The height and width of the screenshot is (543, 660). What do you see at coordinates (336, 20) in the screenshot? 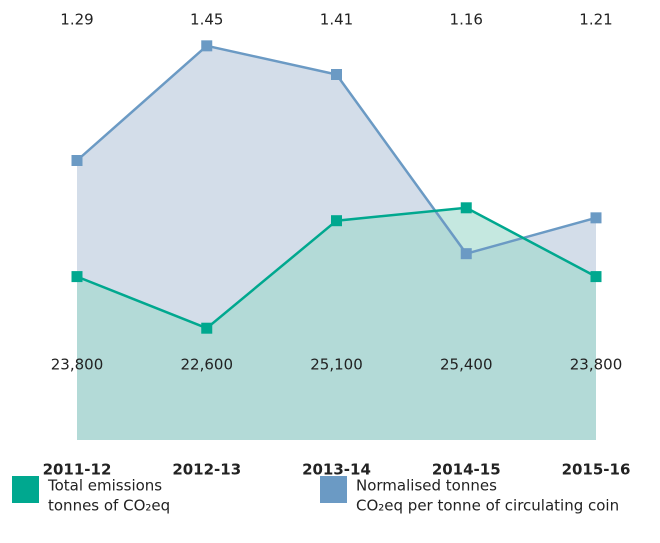
I see `data-label: 1.41` at bounding box center [336, 20].